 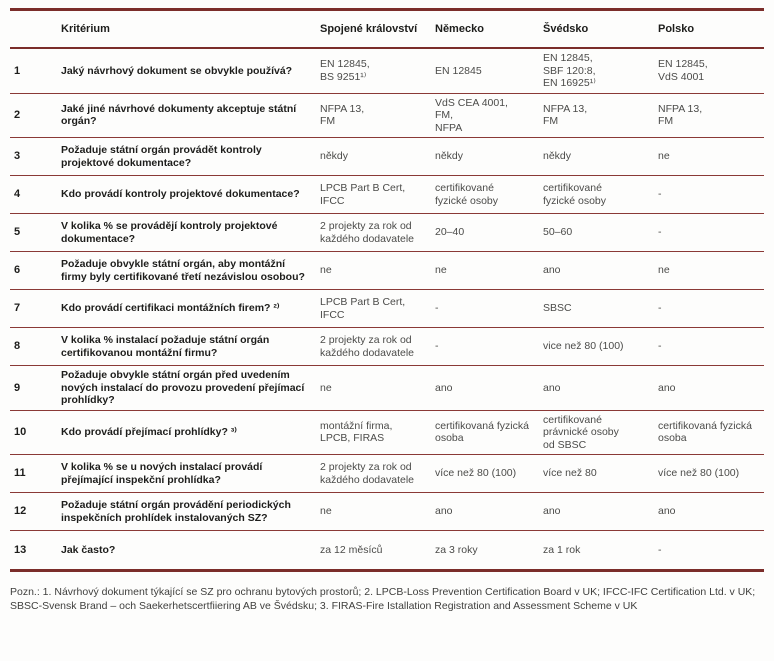 What do you see at coordinates (334, 156) in the screenshot?
I see `cell-uk: někdy` at bounding box center [334, 156].